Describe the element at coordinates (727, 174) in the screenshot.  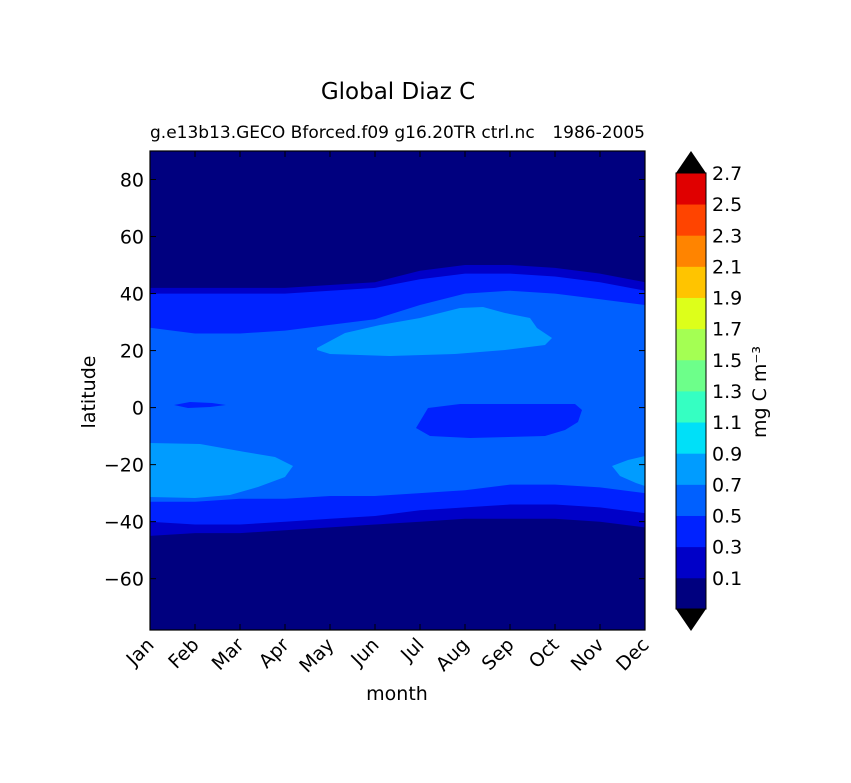
I see `colorbar-tick-label: 2.7` at that location.